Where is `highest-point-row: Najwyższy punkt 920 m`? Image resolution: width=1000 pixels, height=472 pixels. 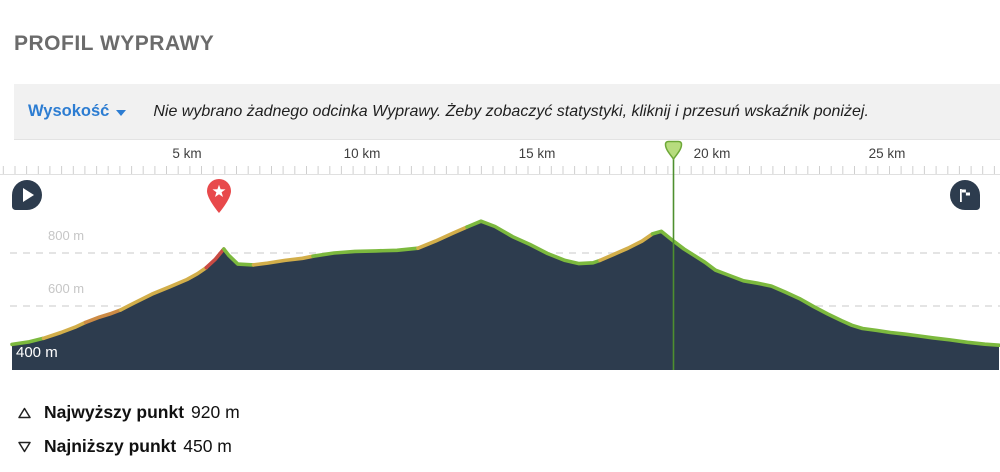 highest-point-row: Najwyższy punkt 920 m is located at coordinates (129, 412).